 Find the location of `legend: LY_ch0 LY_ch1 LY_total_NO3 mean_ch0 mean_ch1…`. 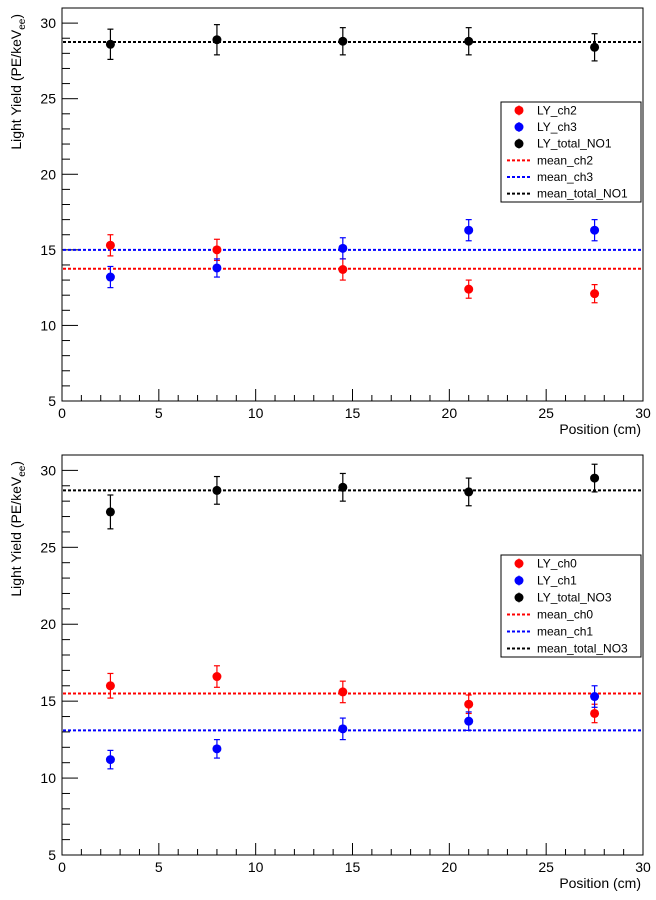

legend: LY_ch0 LY_ch1 LY_total_NO3 mean_ch0 mean_ch1… is located at coordinates (571, 606).